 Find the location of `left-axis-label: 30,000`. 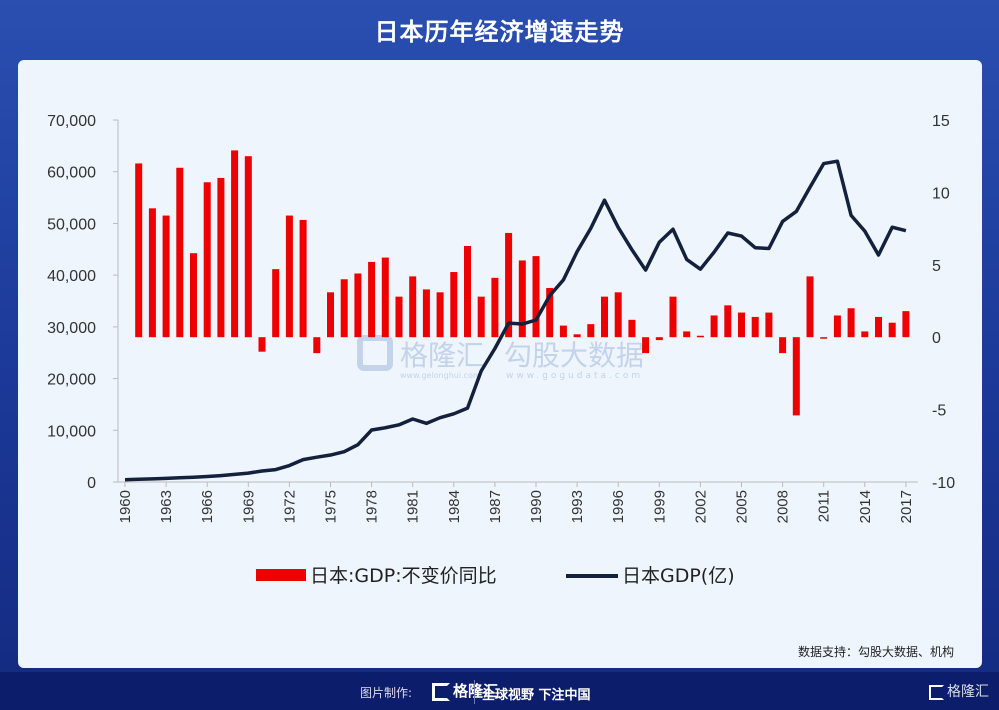

left-axis-label: 30,000 is located at coordinates (71, 328).